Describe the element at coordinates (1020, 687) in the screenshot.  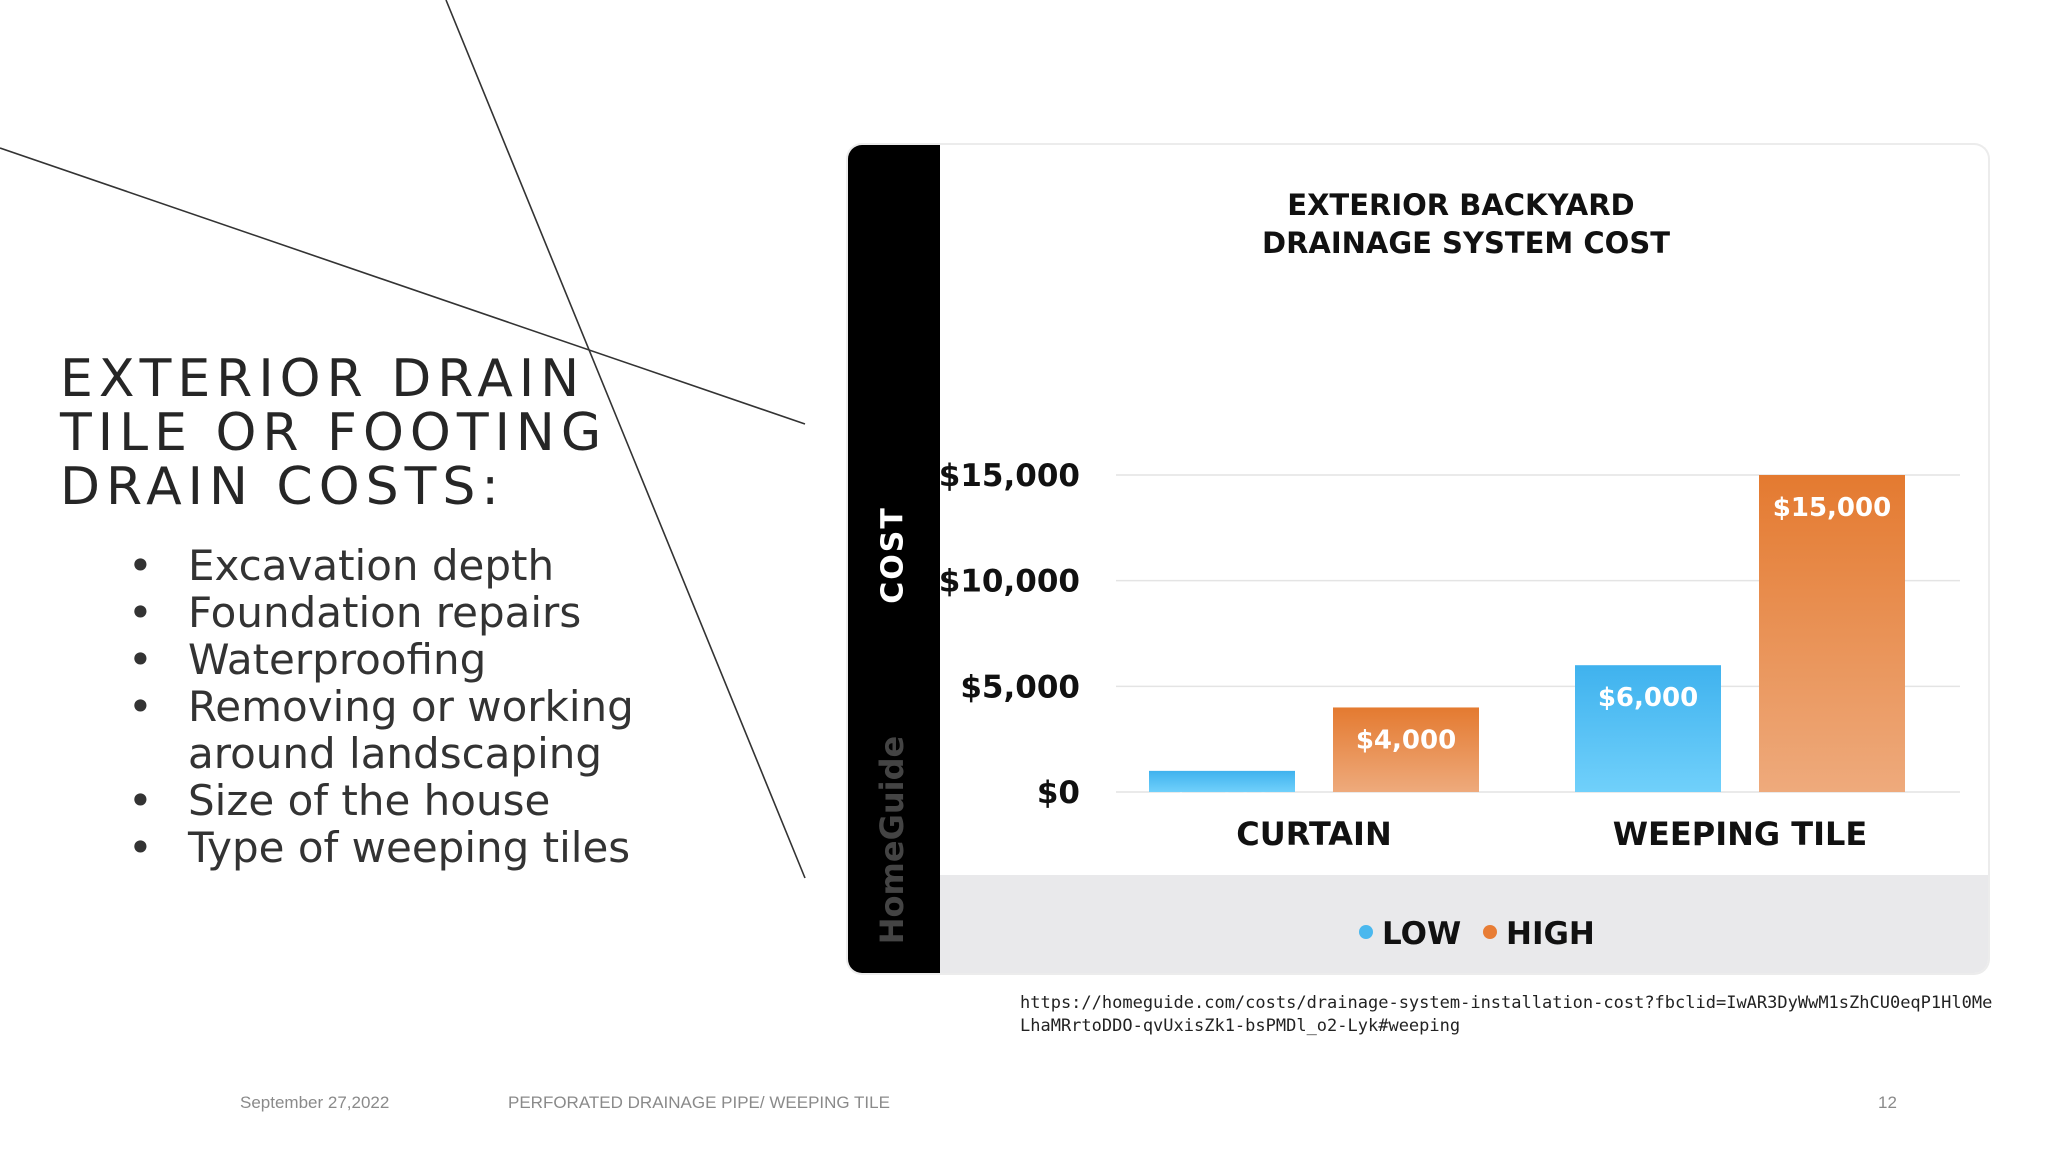
I see `y-tick-label: $5,000` at that location.